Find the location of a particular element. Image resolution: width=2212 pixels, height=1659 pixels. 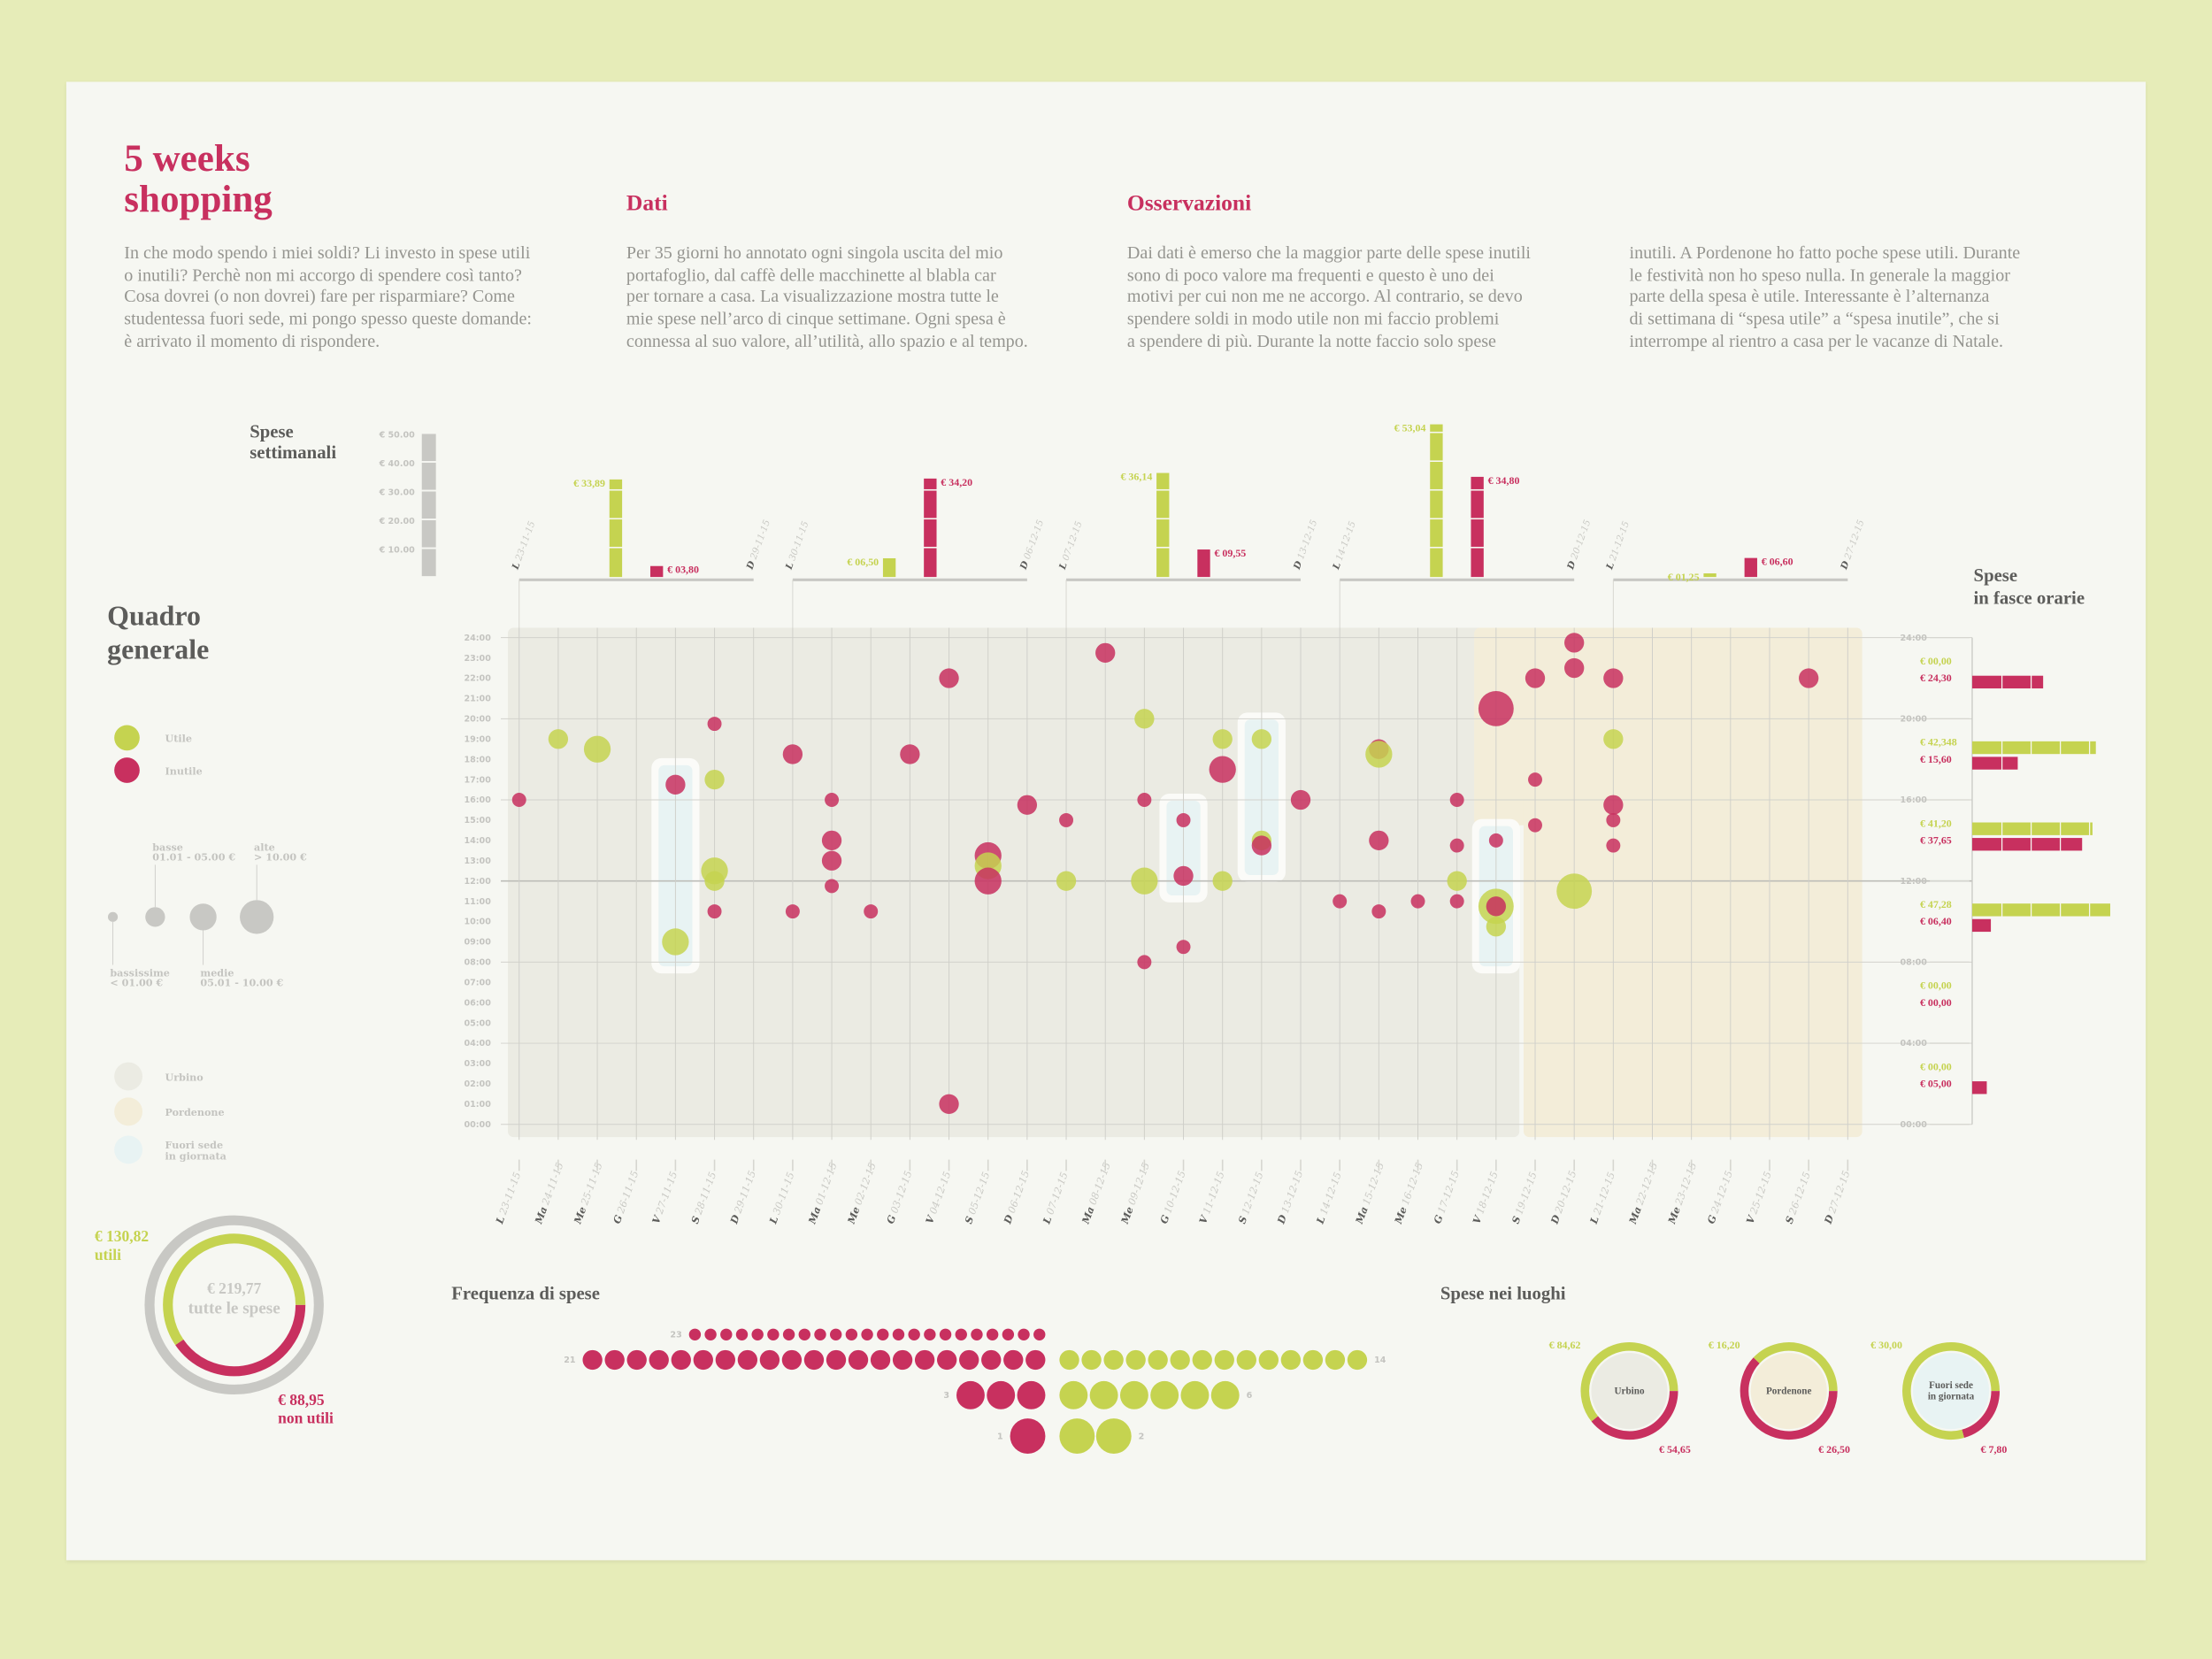

hourly-tick-label: 20:00 is located at coordinates (1914, 720).